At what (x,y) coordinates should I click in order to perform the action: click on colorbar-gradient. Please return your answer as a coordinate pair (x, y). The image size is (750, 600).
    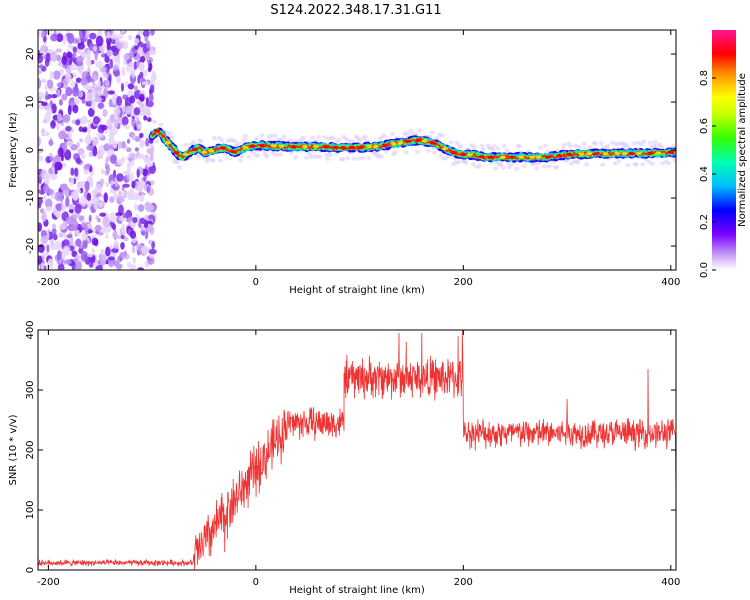
    Looking at the image, I should click on (724, 150).